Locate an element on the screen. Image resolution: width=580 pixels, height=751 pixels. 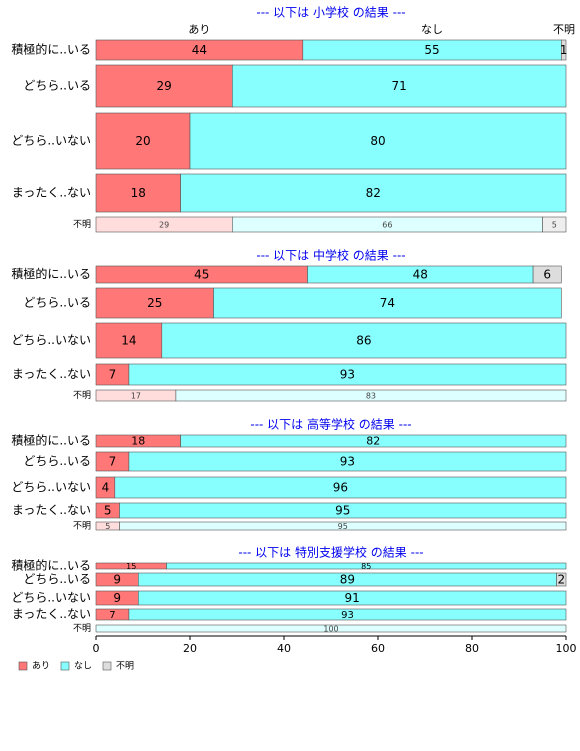
data-label: 71 is located at coordinates (399, 86).